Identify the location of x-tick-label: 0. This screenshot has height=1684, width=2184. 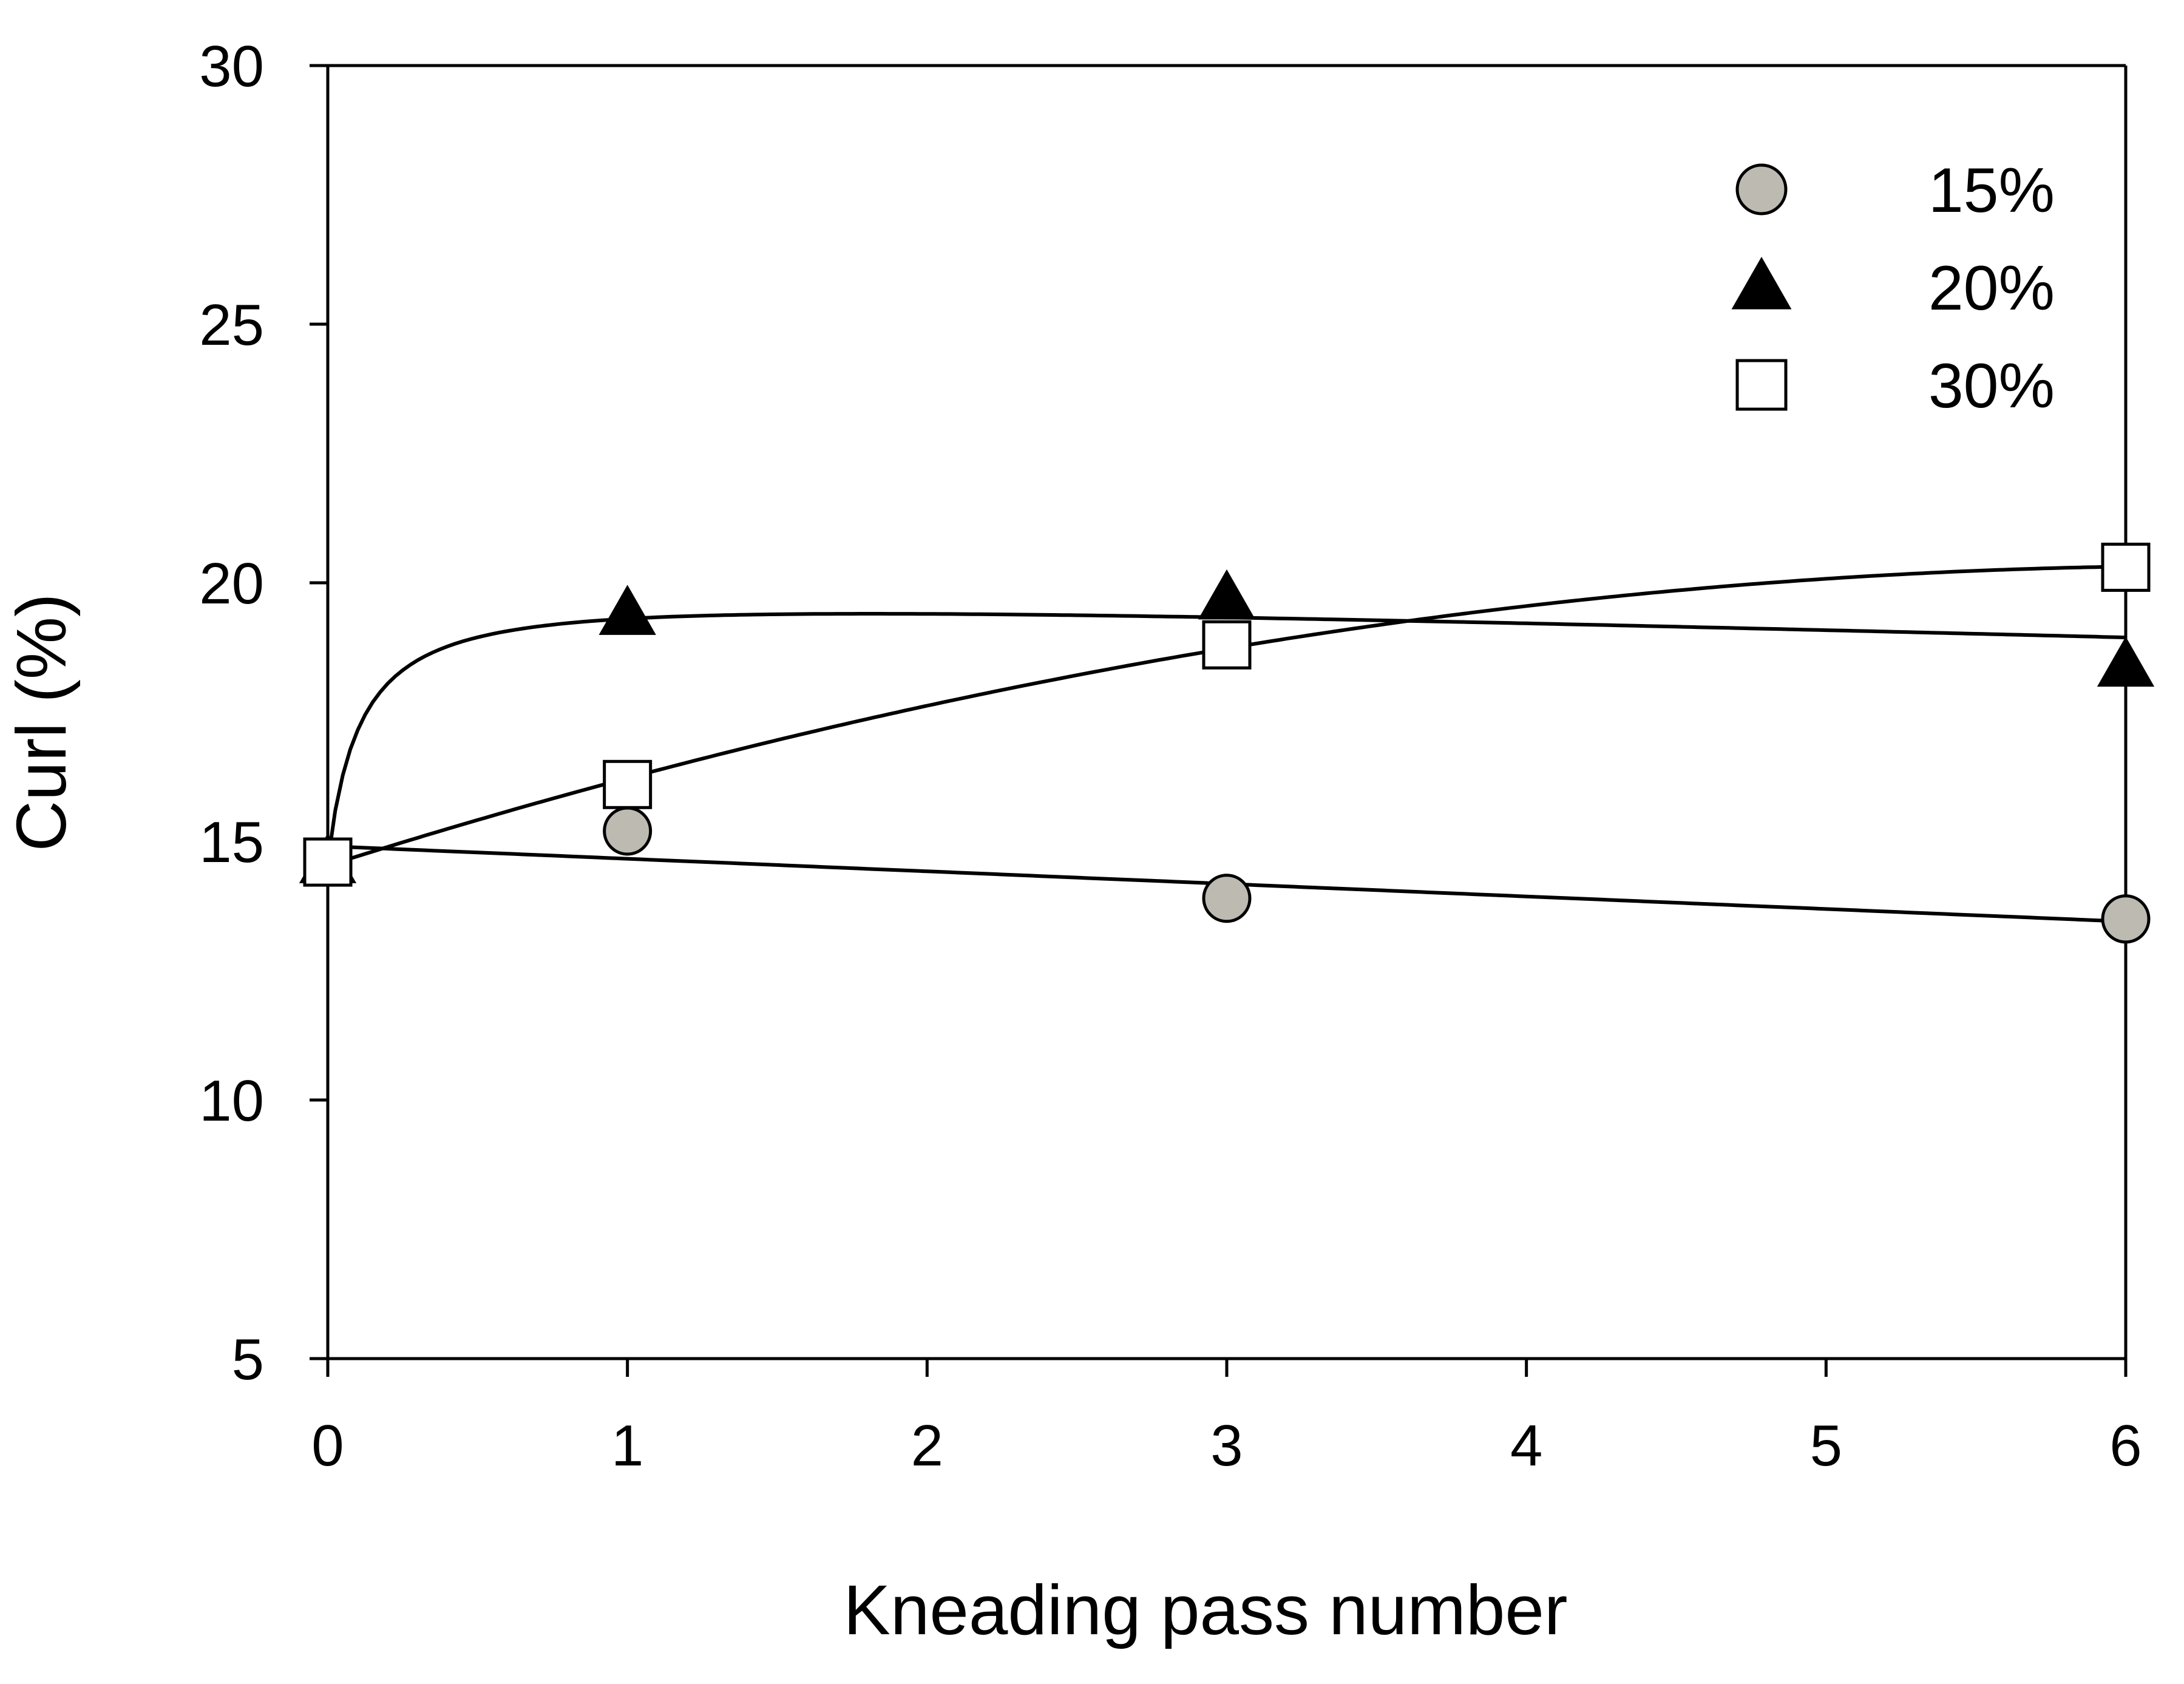
(327, 1445).